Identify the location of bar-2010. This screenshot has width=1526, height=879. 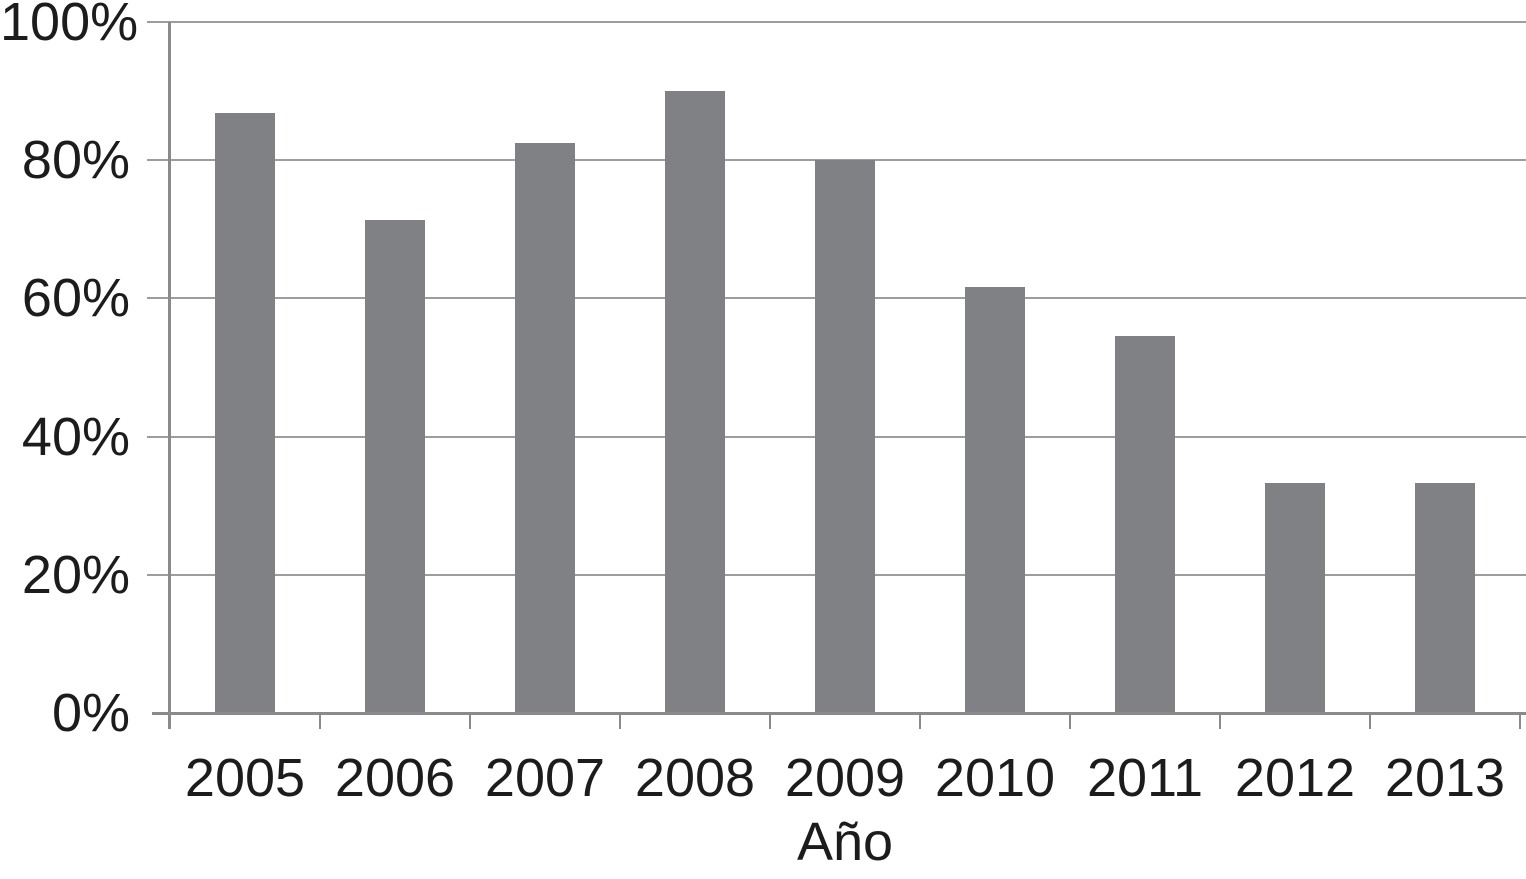
(995, 500).